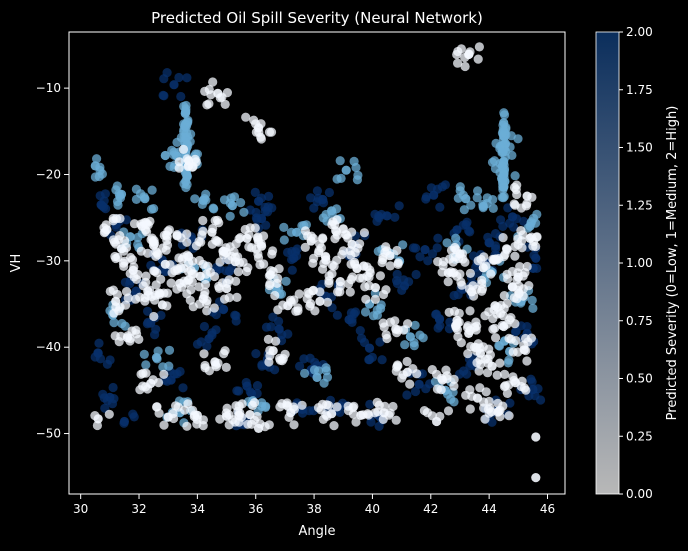 The image size is (688, 551). What do you see at coordinates (317, 531) in the screenshot?
I see `x-axis-label: Angle` at bounding box center [317, 531].